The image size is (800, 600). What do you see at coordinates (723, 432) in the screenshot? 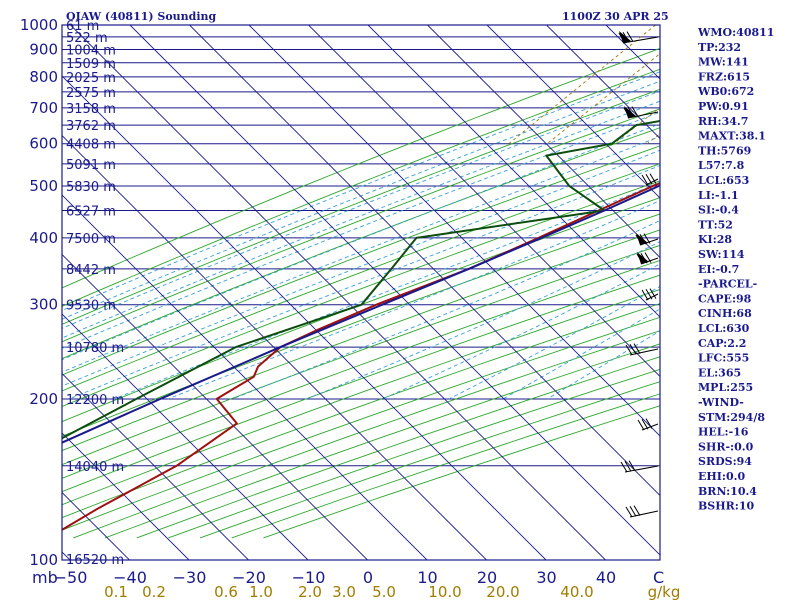
I see `index-value: HEL:-16` at bounding box center [723, 432].